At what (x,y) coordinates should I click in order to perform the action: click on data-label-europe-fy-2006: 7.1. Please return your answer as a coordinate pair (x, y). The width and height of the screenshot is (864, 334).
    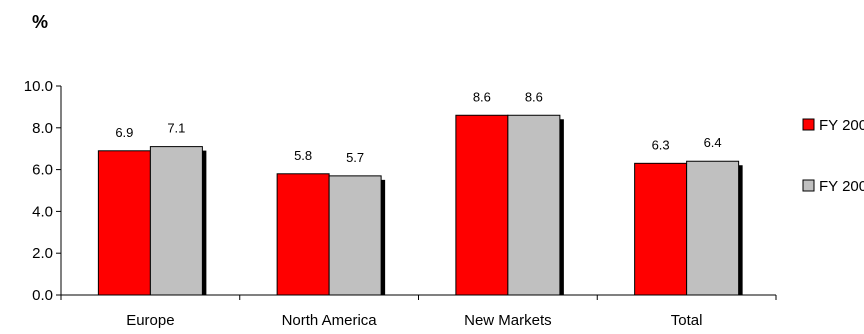
    Looking at the image, I should click on (176, 128).